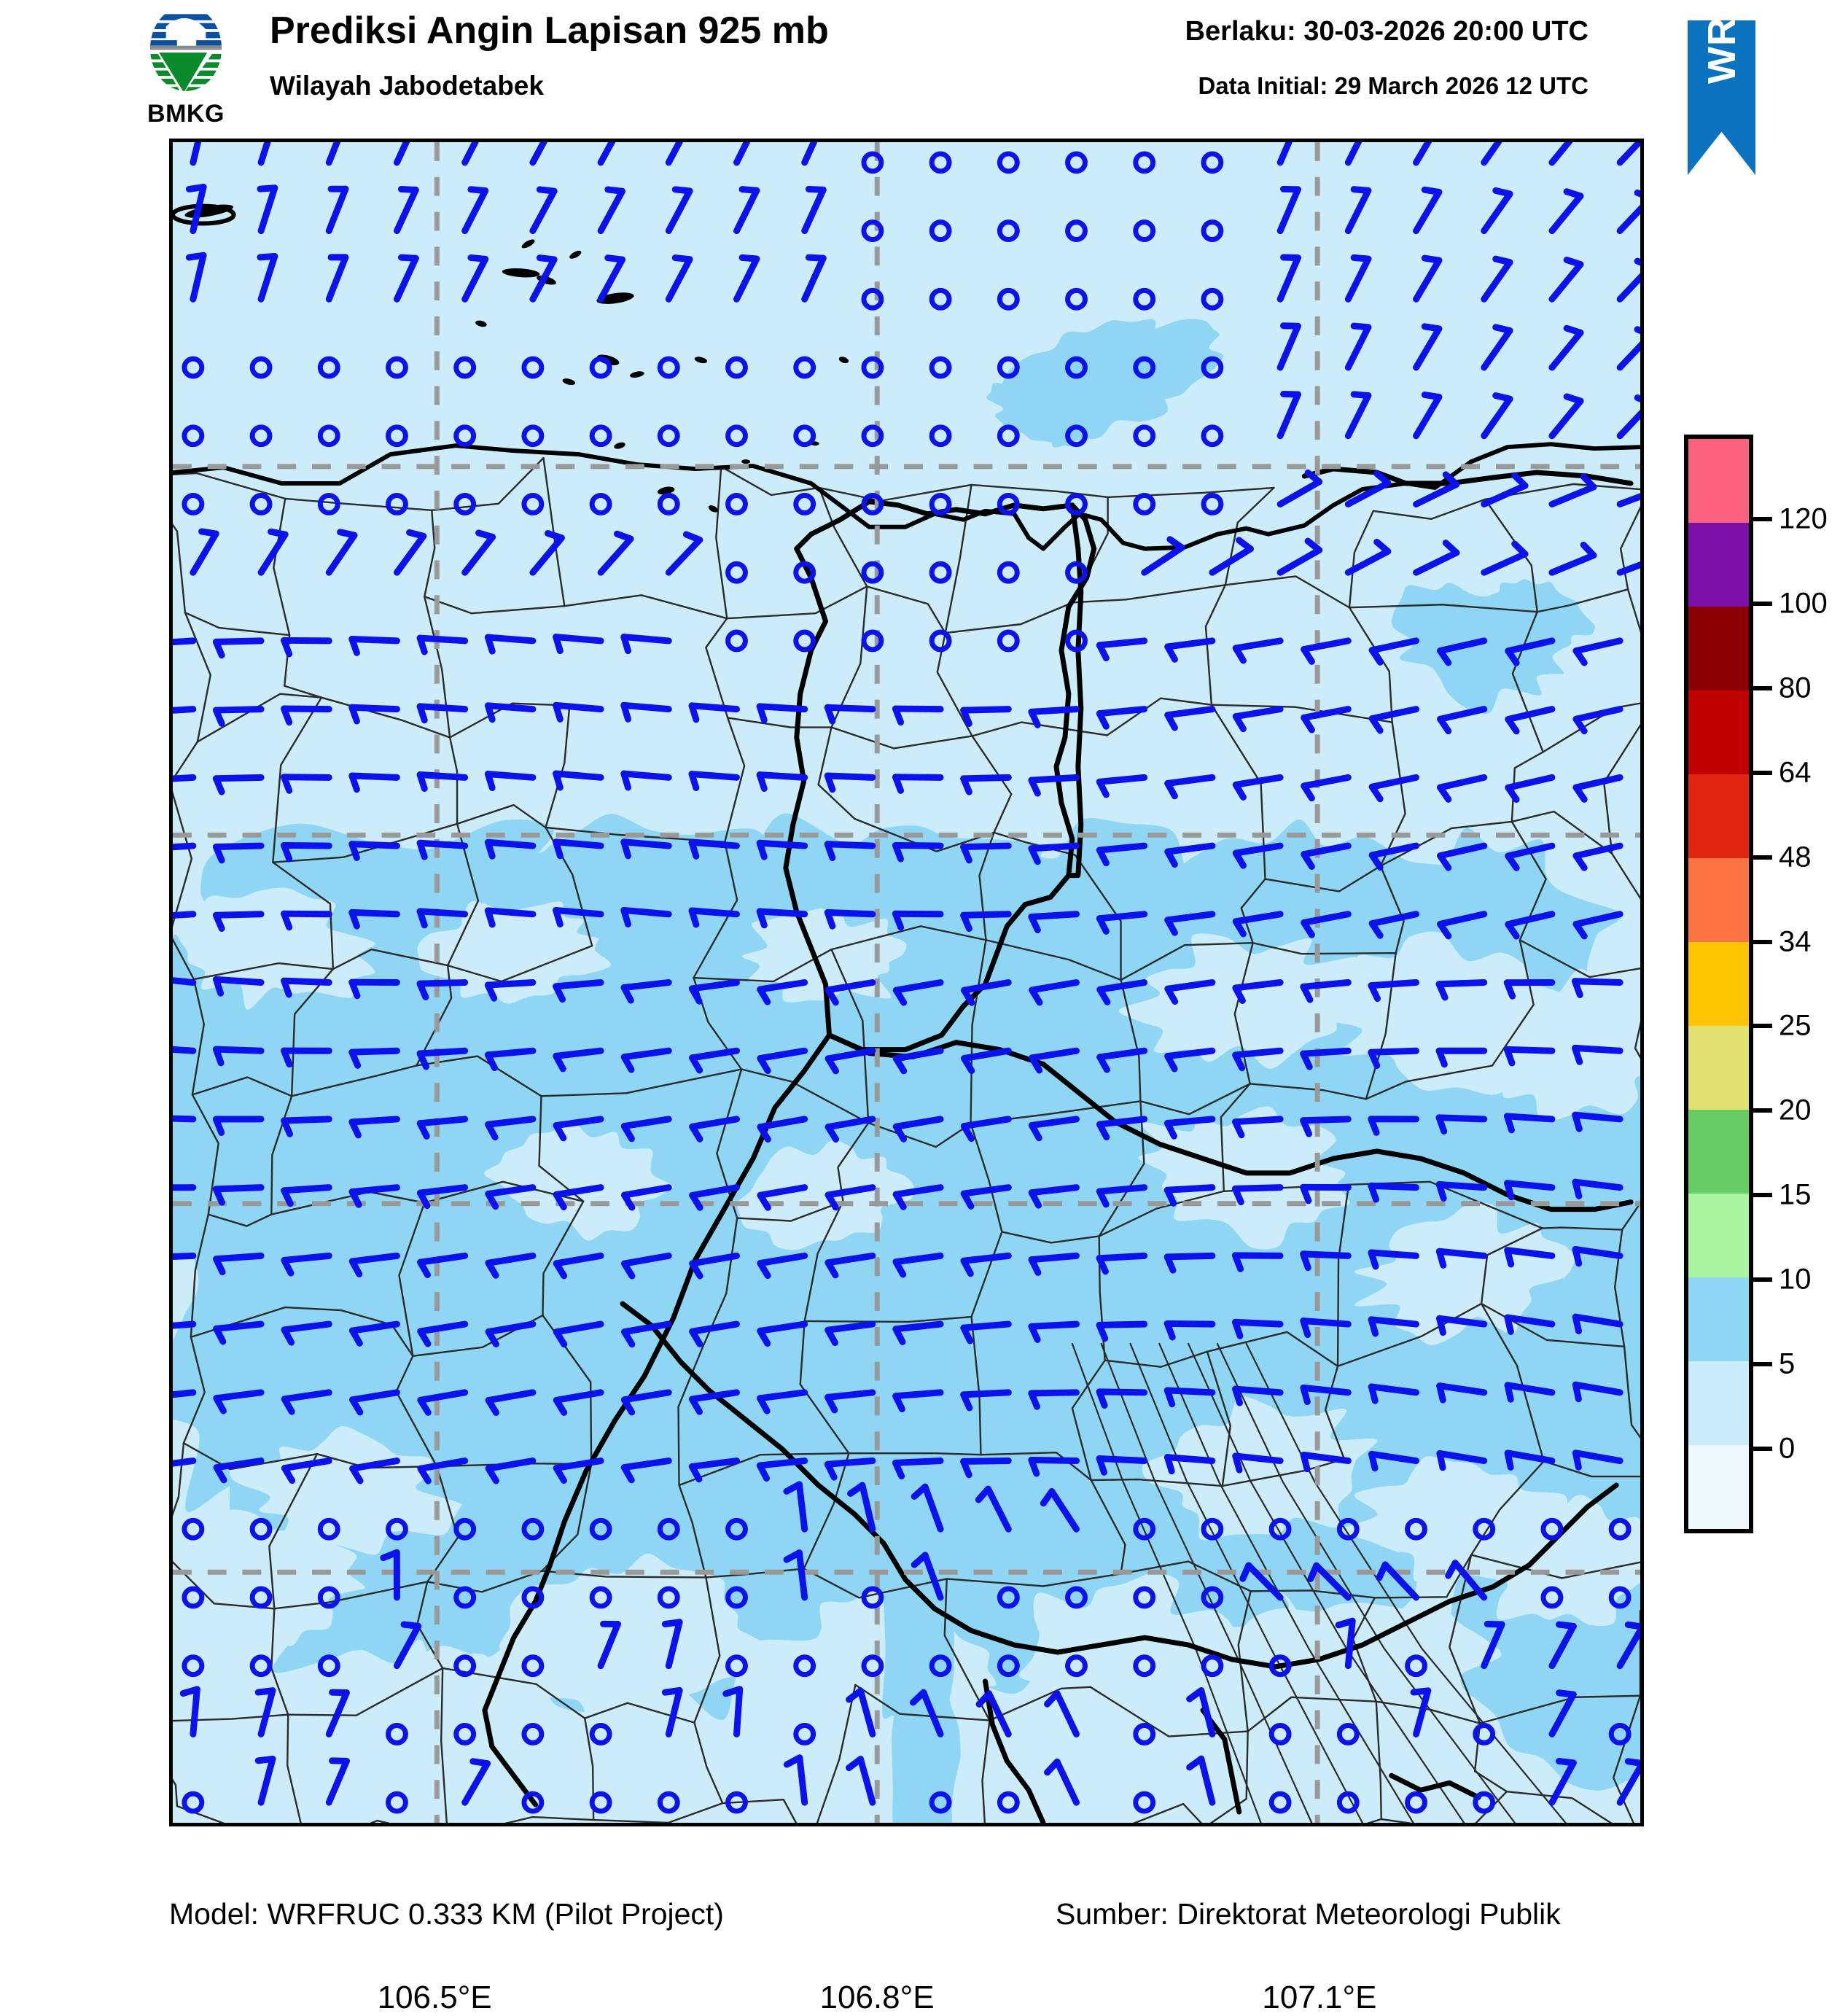 This screenshot has height=2016, width=1840. What do you see at coordinates (549, 86) in the screenshot?
I see `page-subtitle: Wilayah Jabodetabek` at bounding box center [549, 86].